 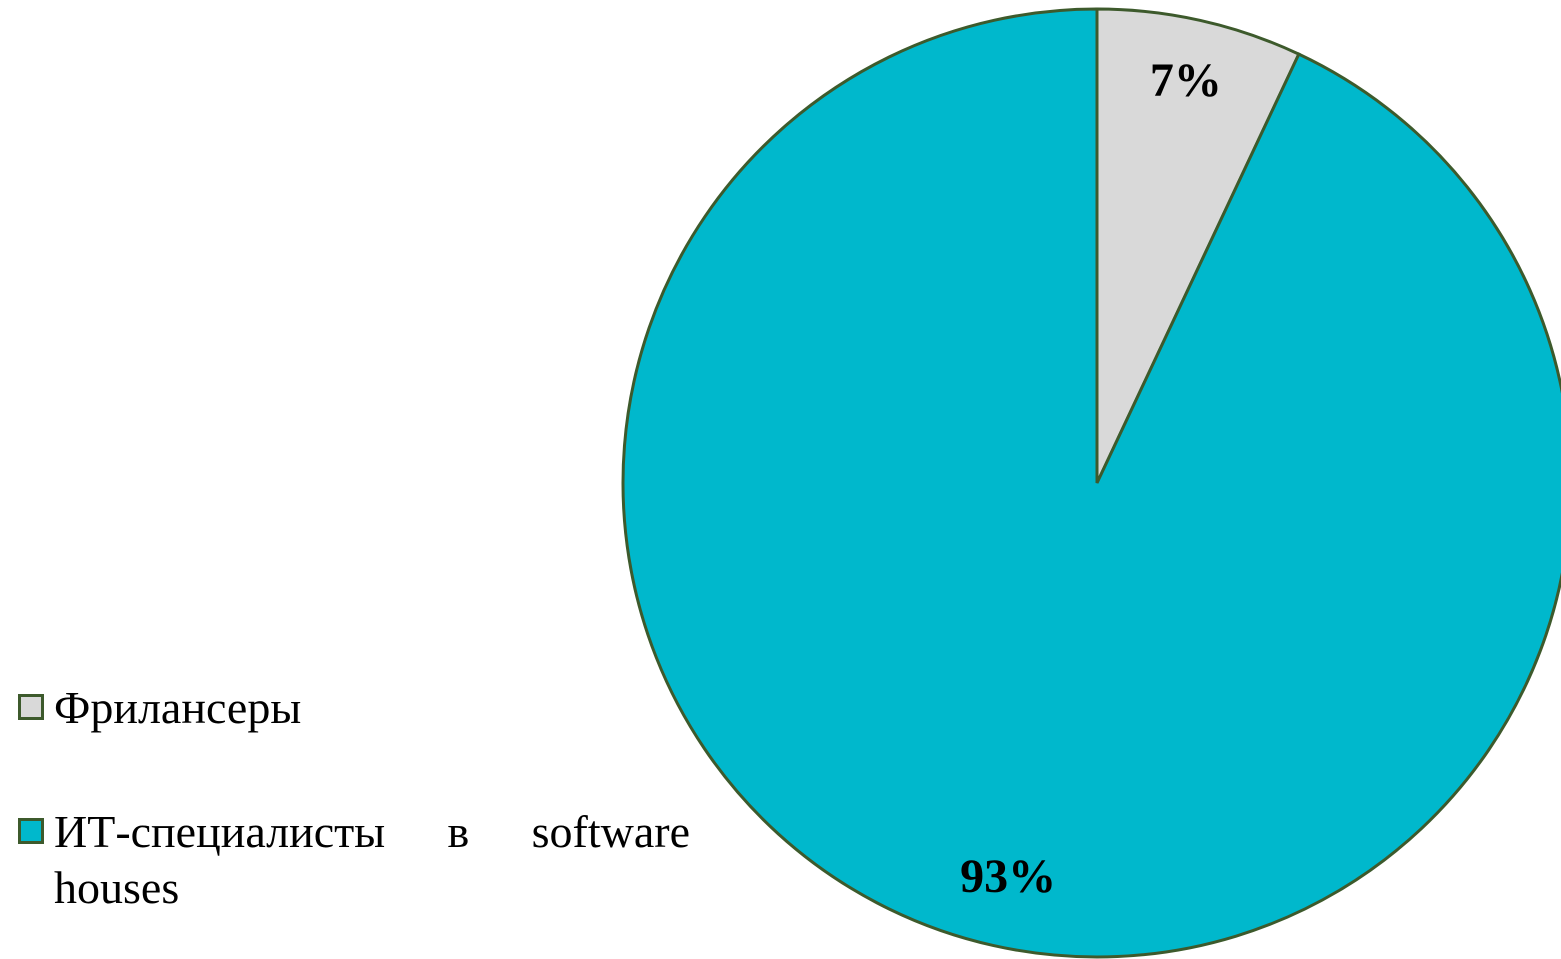 What do you see at coordinates (372, 859) in the screenshot?
I see `legend-label: ИТ-специалисты в software houses` at bounding box center [372, 859].